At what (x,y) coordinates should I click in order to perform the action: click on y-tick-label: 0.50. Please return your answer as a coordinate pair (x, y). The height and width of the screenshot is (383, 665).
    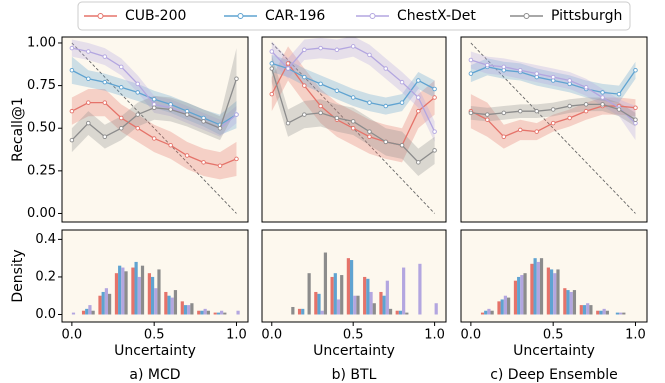
    Looking at the image, I should click on (41, 128).